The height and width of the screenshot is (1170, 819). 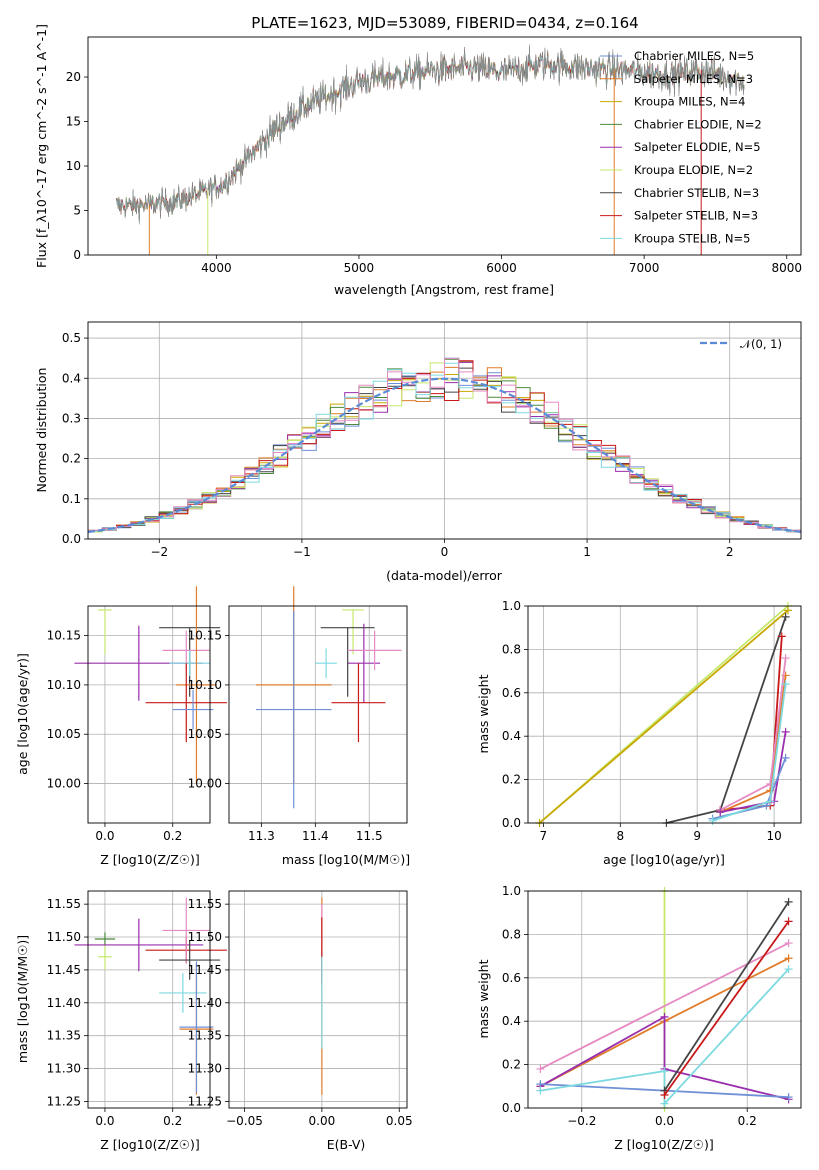 What do you see at coordinates (64, 685) in the screenshot?
I see `y-tick-label: 10.10` at bounding box center [64, 685].